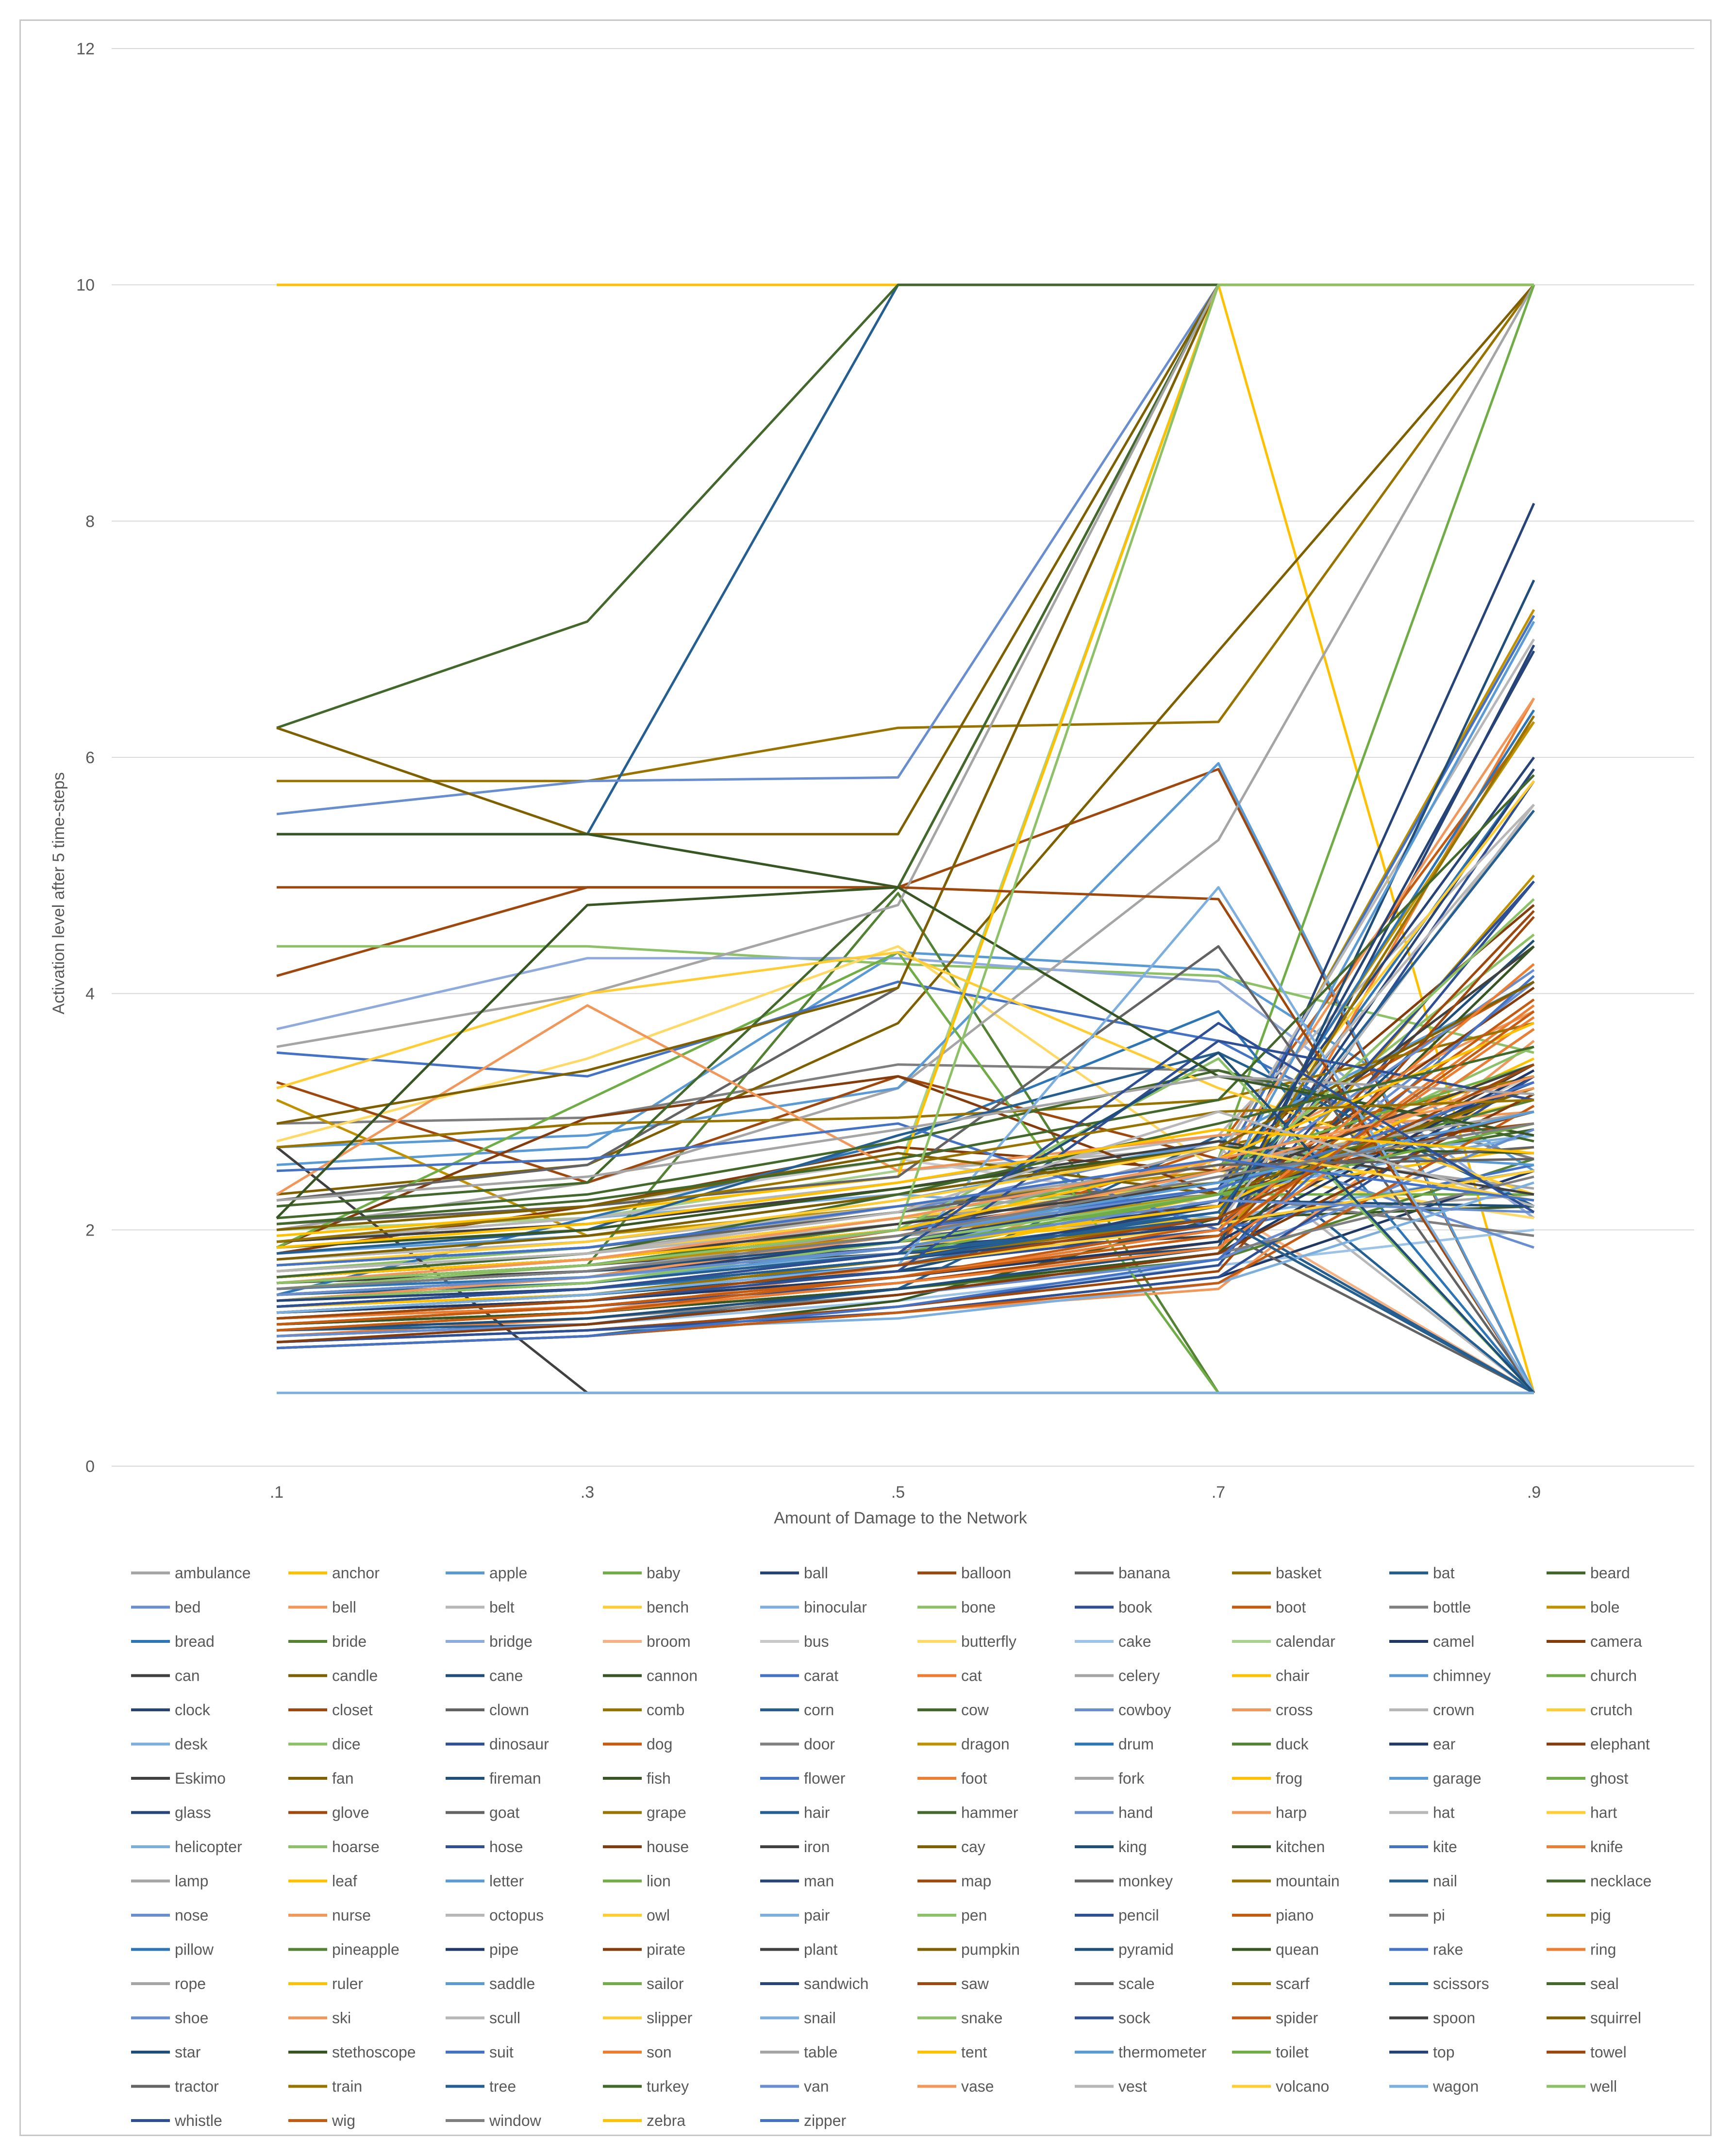 The height and width of the screenshot is (2156, 1732). What do you see at coordinates (1599, 1881) in the screenshot?
I see `legend-item: necklace` at bounding box center [1599, 1881].